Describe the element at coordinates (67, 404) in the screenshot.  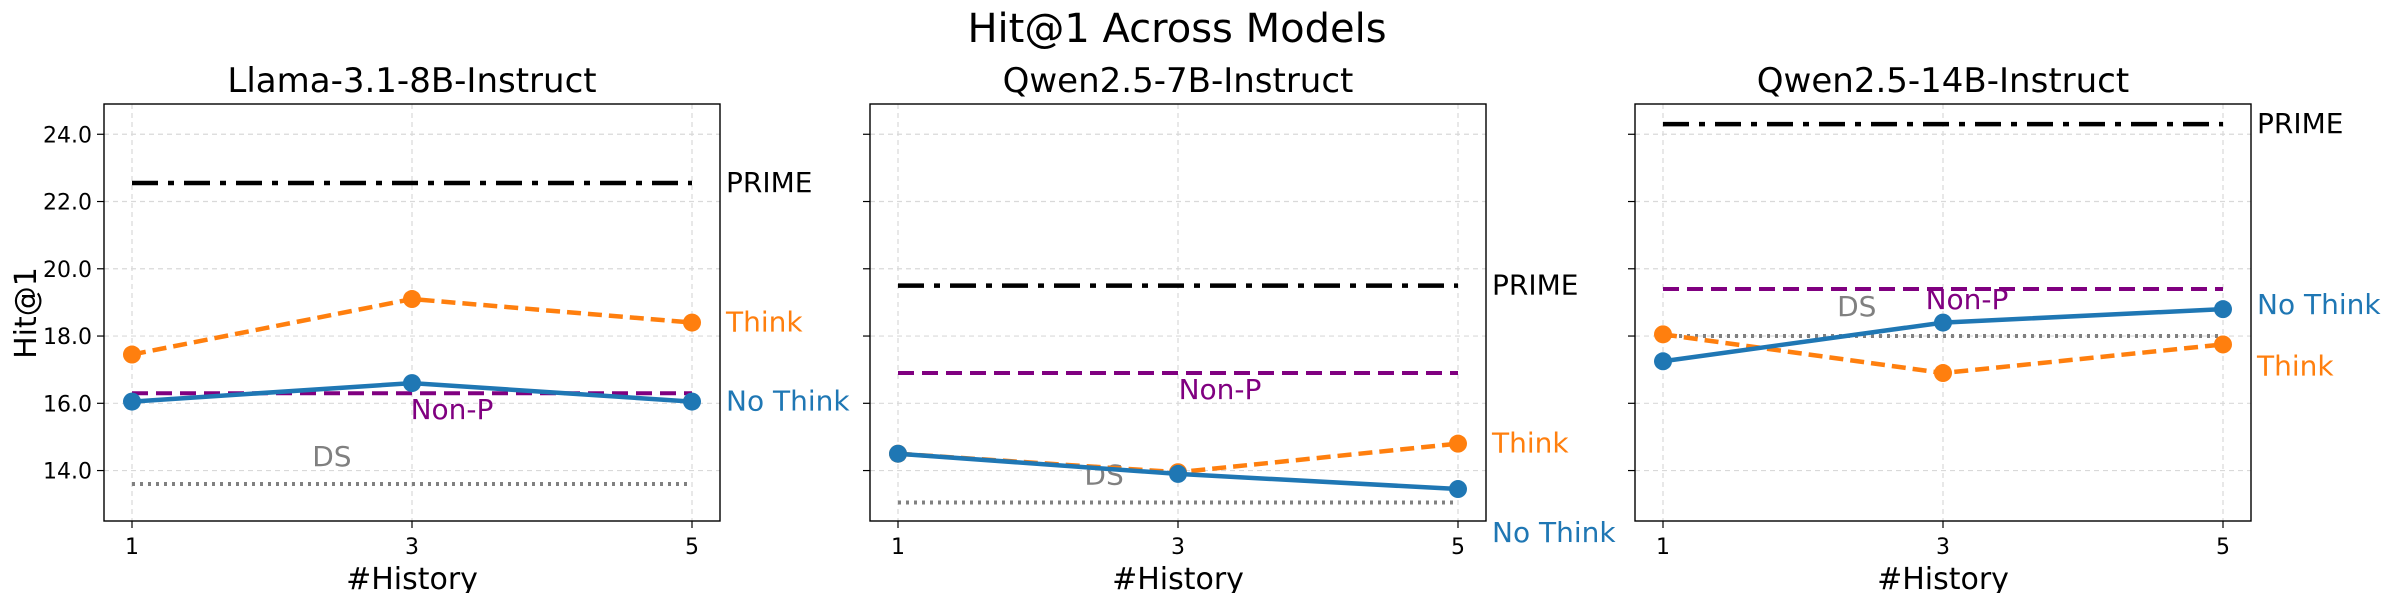
I see `y-tick-label: 16.0` at that location.